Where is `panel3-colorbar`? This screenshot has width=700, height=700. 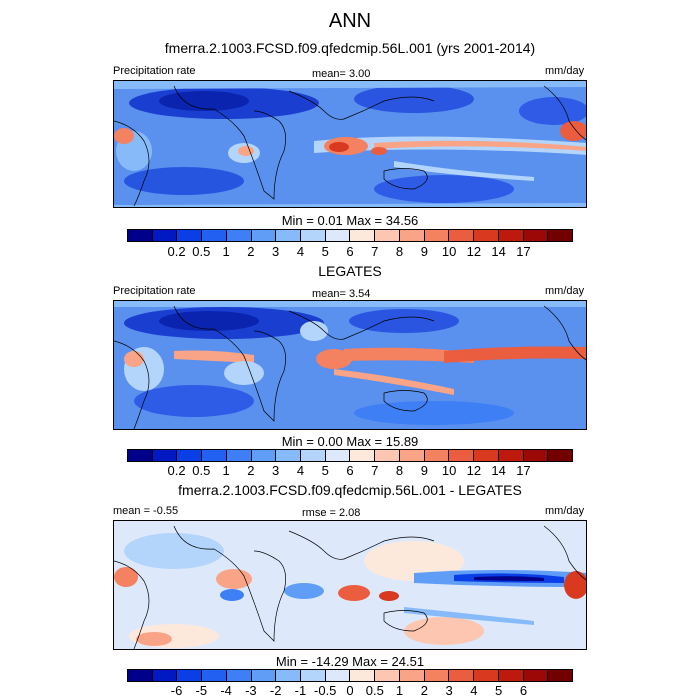 panel3-colorbar is located at coordinates (350, 675).